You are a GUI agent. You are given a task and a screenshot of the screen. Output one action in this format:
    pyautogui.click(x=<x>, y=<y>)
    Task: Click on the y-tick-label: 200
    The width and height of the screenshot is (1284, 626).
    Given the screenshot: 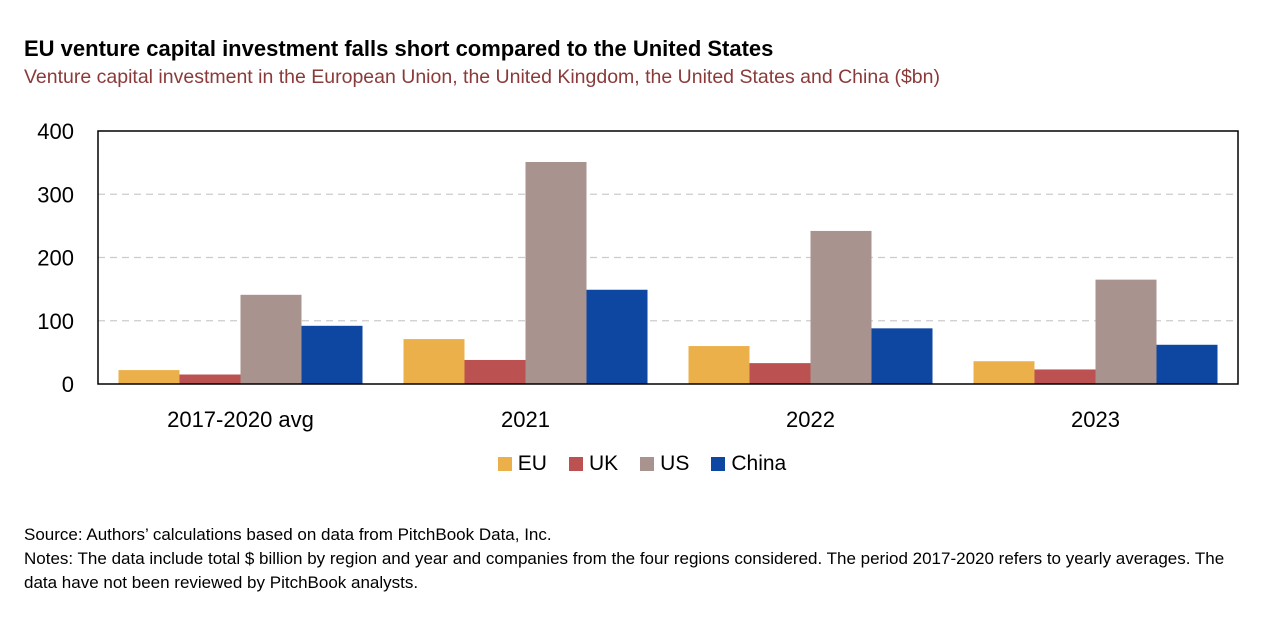 What is the action you would take?
    pyautogui.click(x=55, y=258)
    